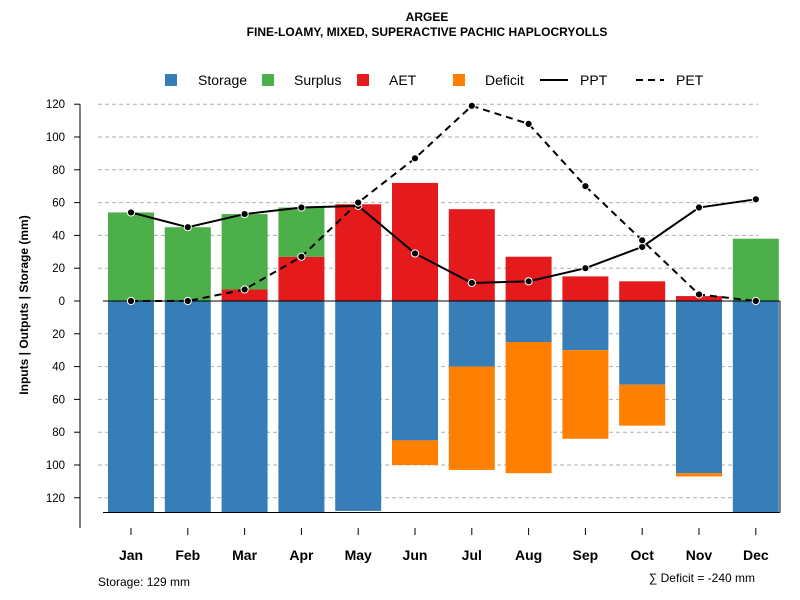 This screenshot has width=800, height=600. I want to click on point-pet-may, so click(358, 202).